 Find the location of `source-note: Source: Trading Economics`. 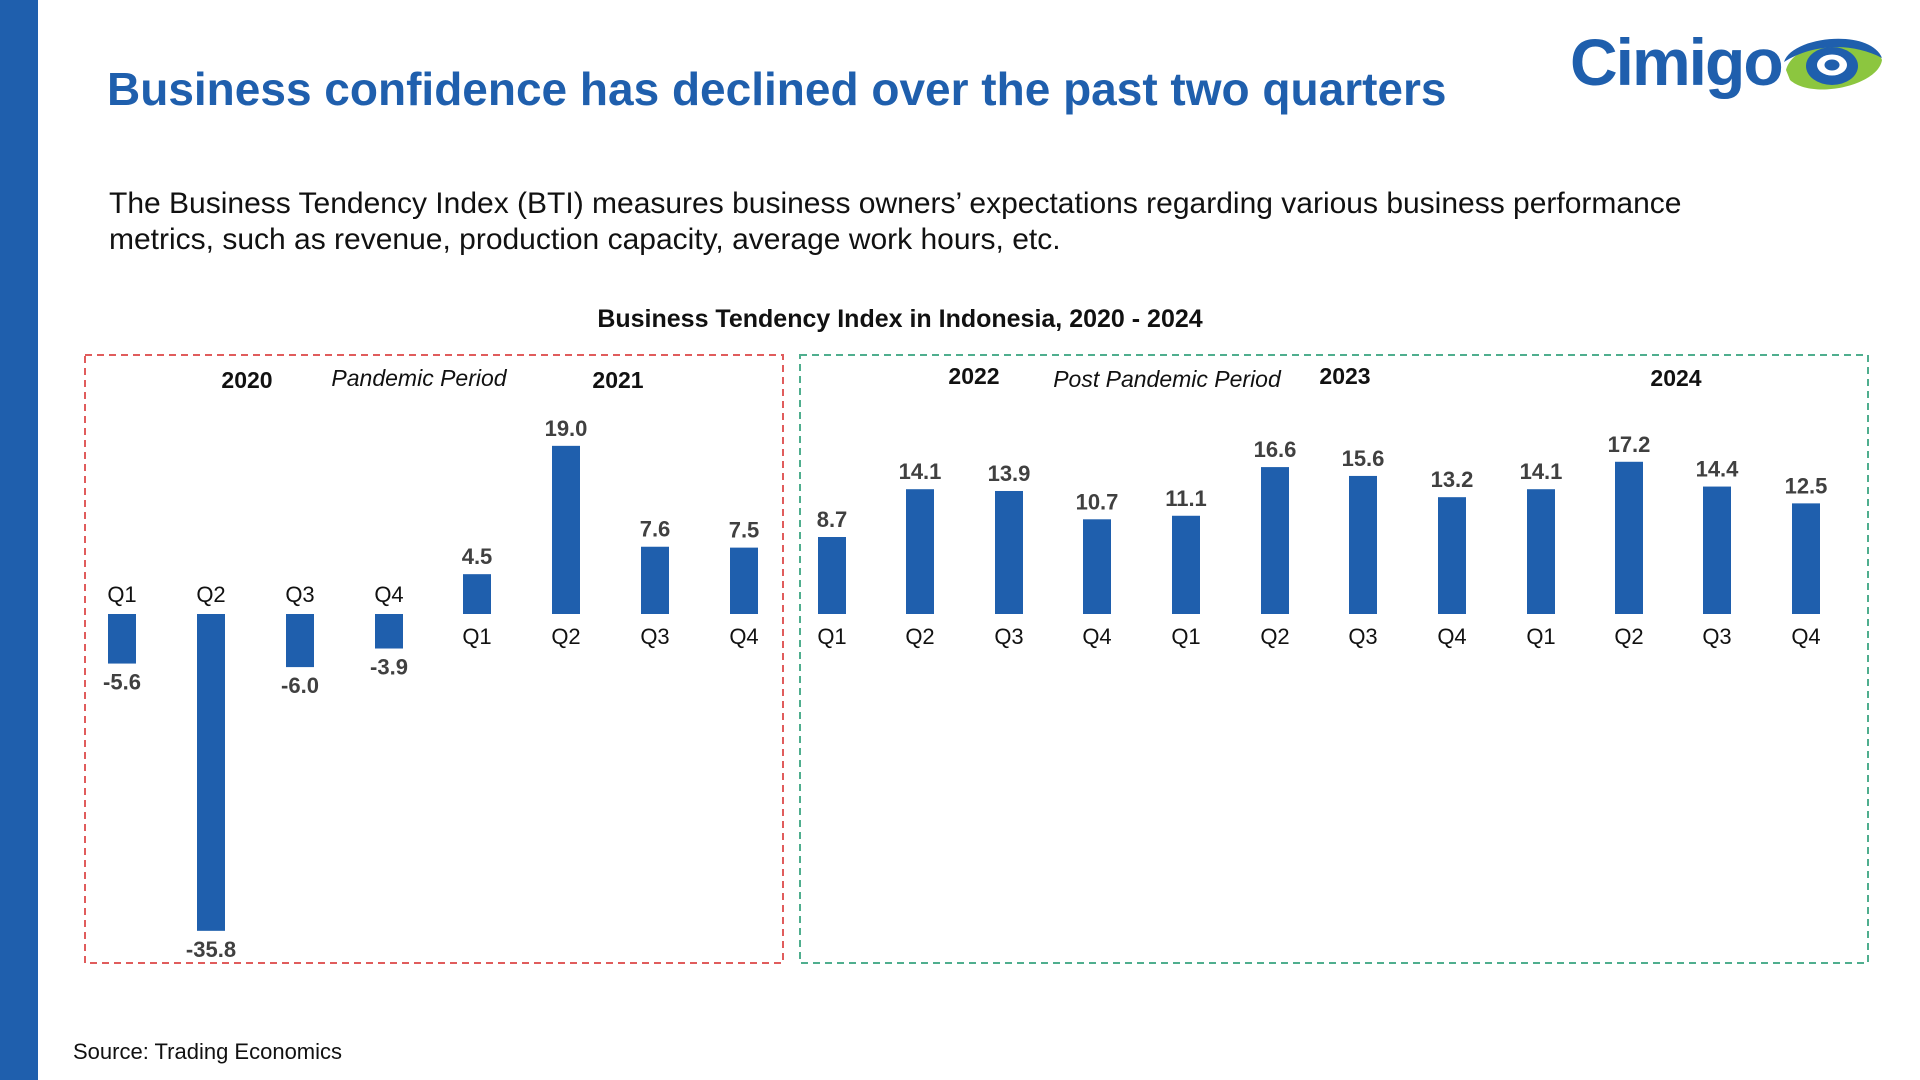

source-note: Source: Trading Economics is located at coordinates (208, 1051).